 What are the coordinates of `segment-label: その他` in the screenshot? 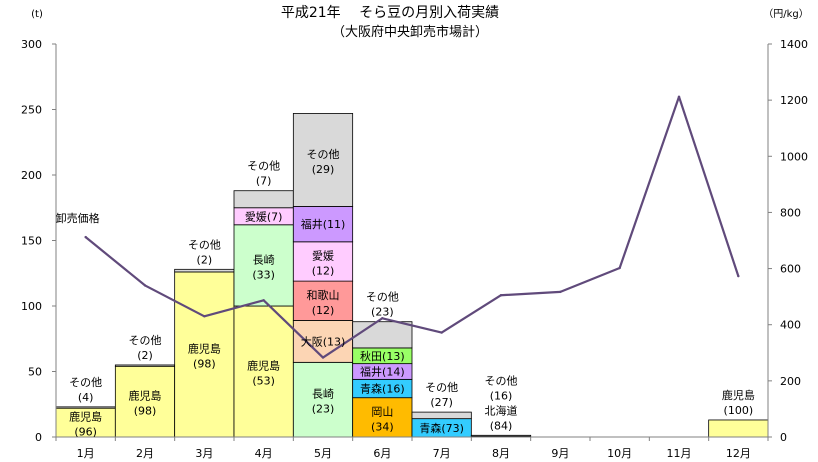 It's located at (323, 154).